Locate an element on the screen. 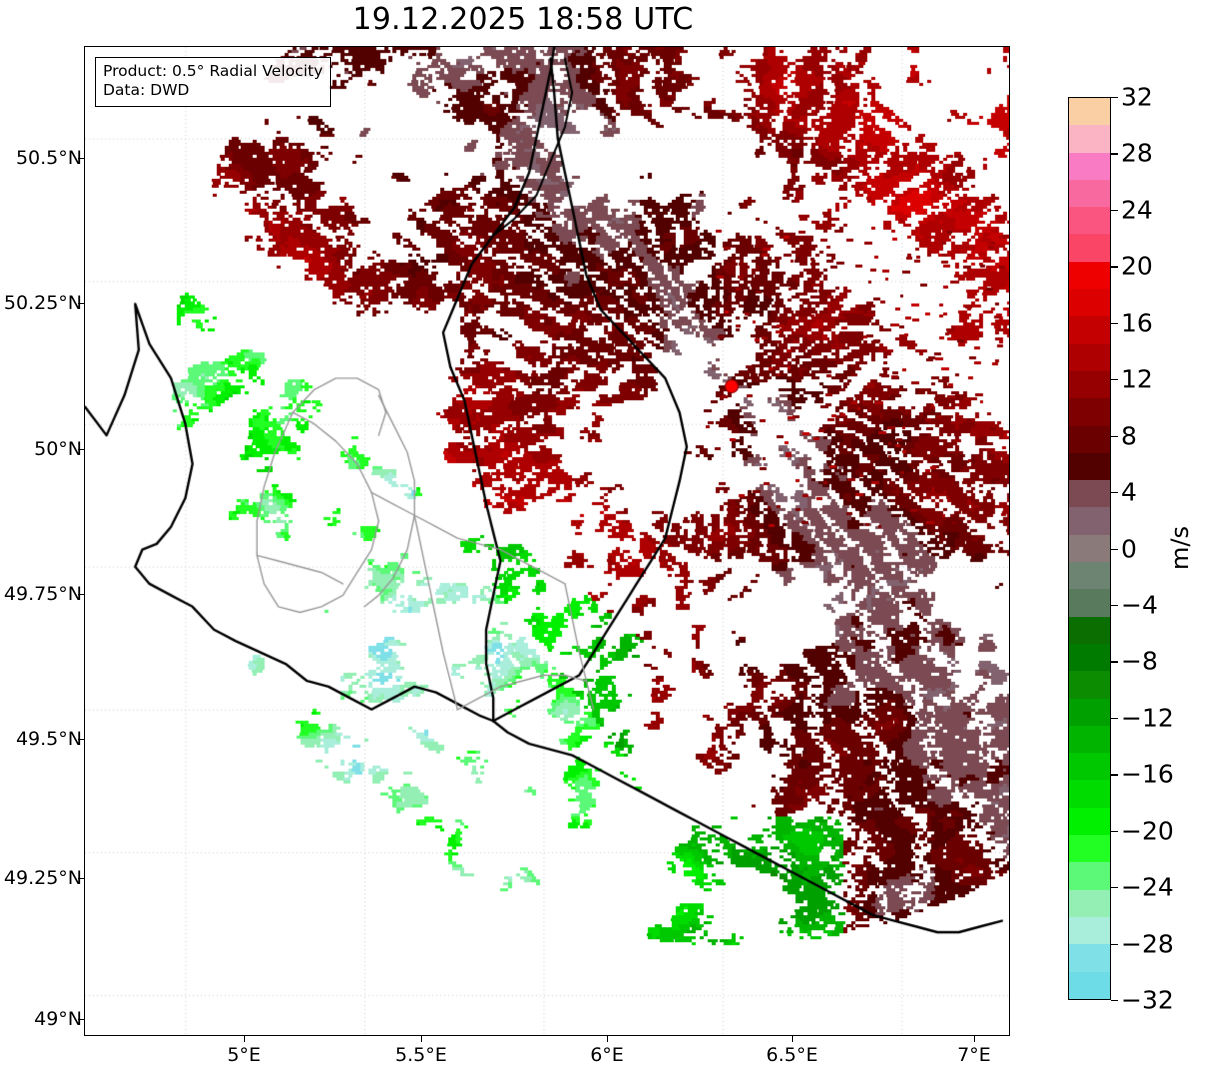 The width and height of the screenshot is (1225, 1081). colorbar-tick-label: 4 is located at coordinates (1129, 492).